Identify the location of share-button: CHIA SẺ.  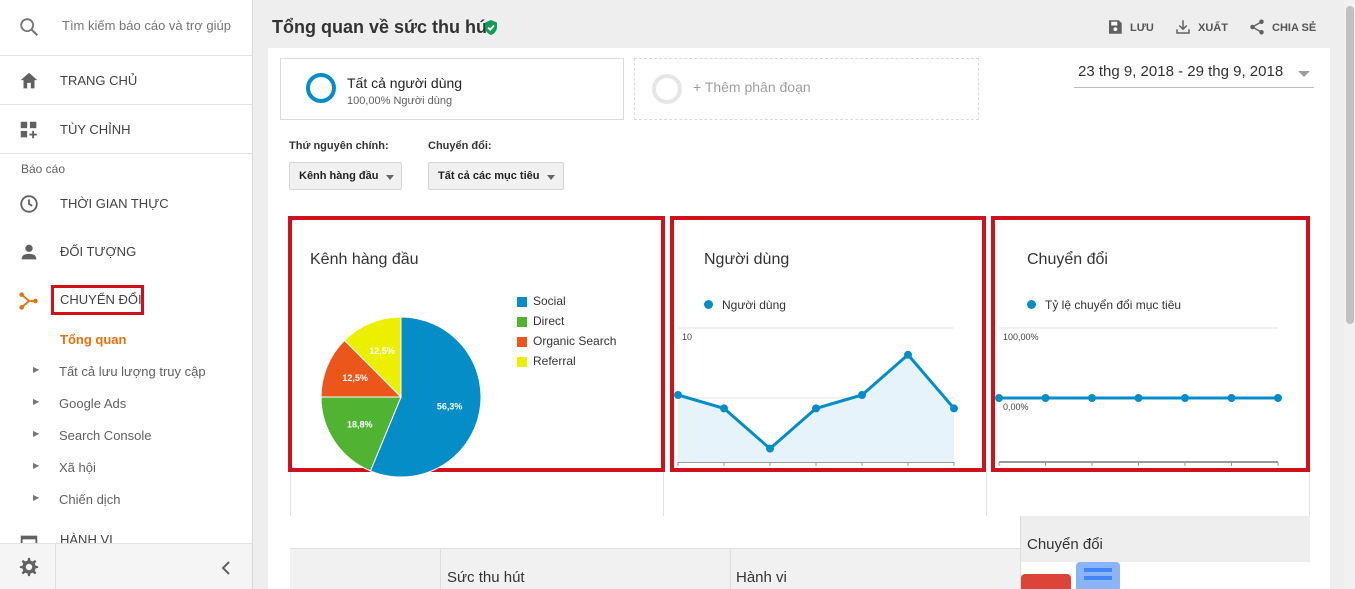
(1285, 28).